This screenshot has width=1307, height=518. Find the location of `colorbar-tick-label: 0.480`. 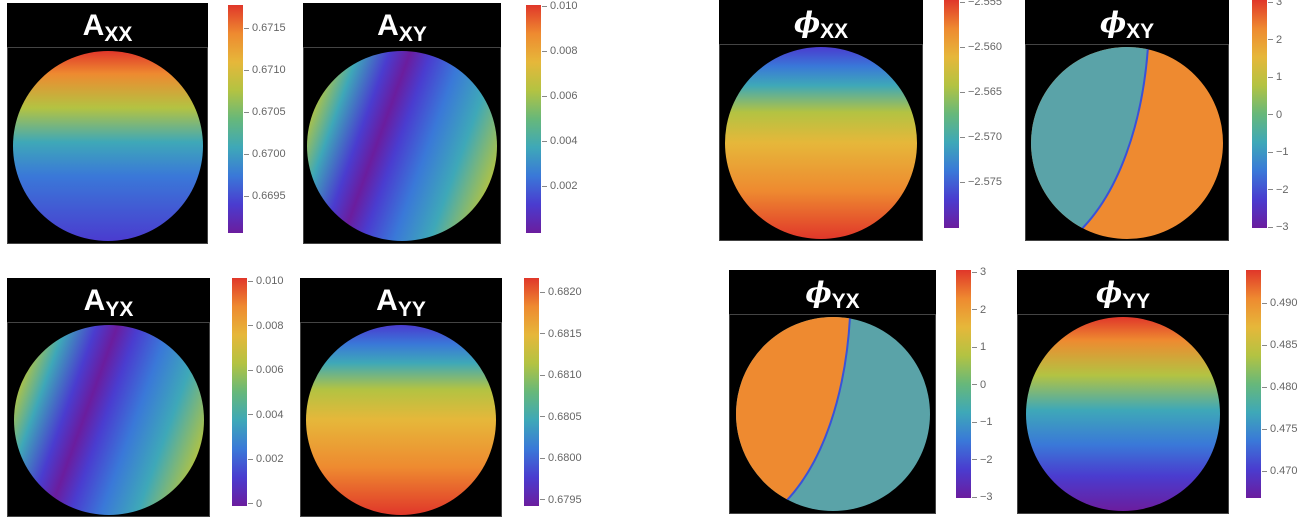

colorbar-tick-label: 0.480 is located at coordinates (1280, 387).